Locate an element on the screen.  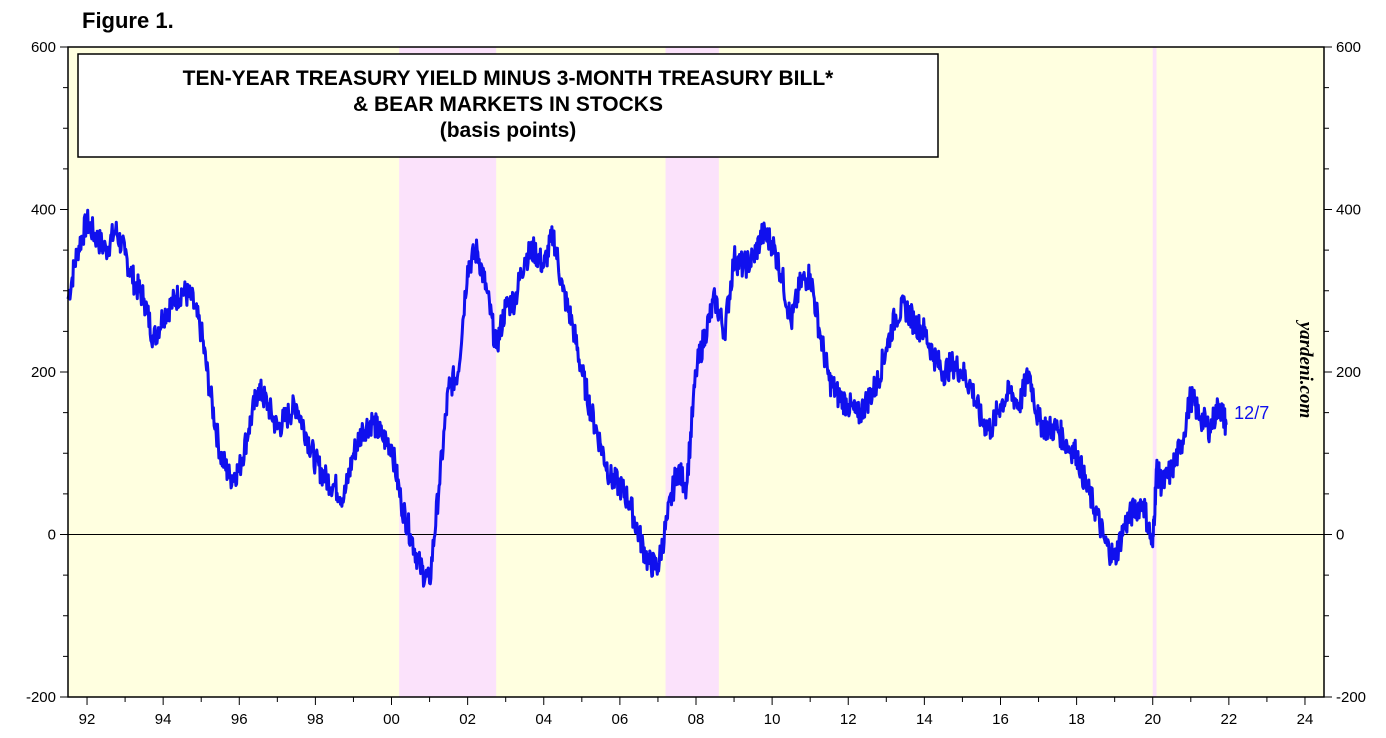
y-tick-label-right: 600 is located at coordinates (1348, 47).